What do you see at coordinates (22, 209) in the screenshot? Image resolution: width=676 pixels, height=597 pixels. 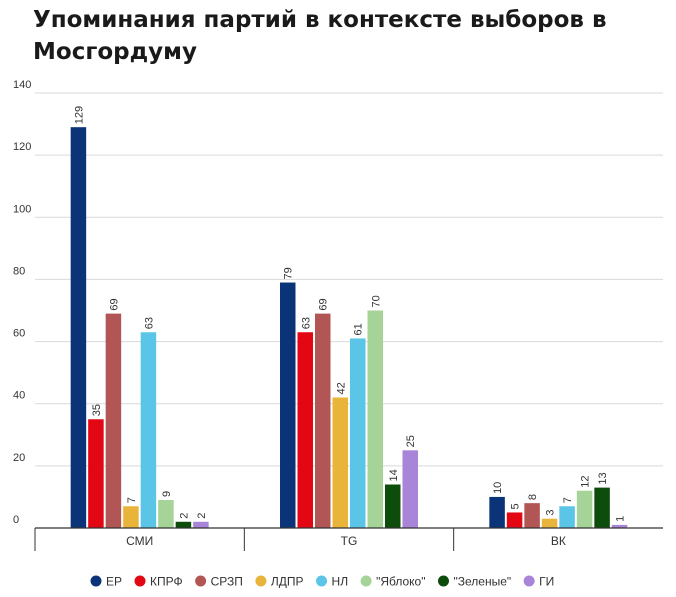 I see `y-tick-label: 100` at bounding box center [22, 209].